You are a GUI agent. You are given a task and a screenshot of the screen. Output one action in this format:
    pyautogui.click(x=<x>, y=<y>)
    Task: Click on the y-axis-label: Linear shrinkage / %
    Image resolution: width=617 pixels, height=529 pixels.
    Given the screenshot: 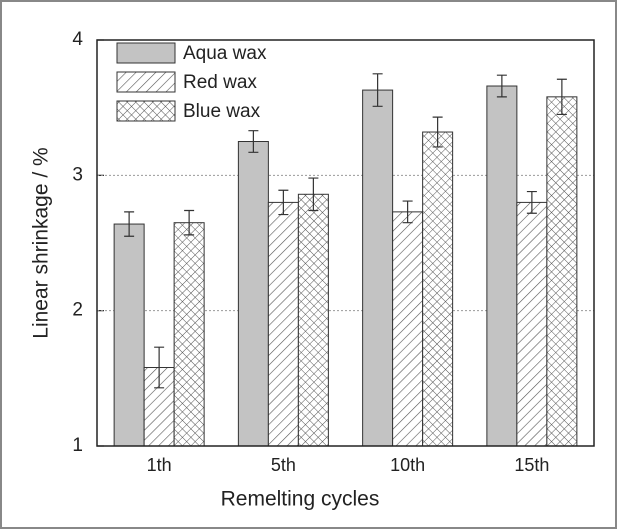 What is the action you would take?
    pyautogui.click(x=41, y=242)
    